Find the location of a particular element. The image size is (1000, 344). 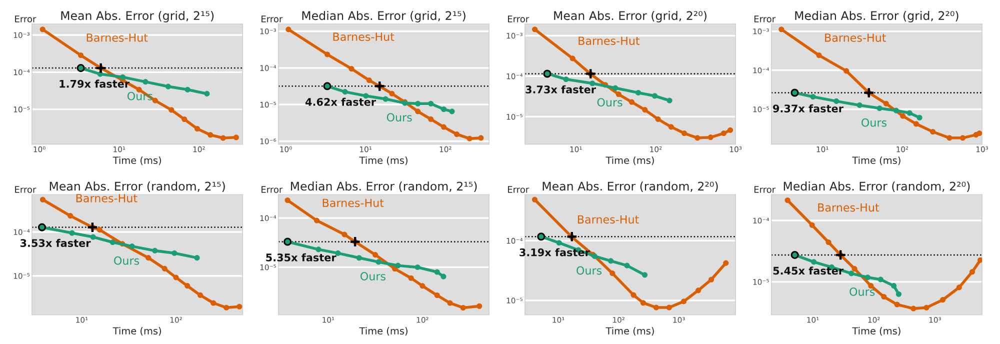

chart-title: Median Abs. Error (random, 2¹⁵) is located at coordinates (383, 187).